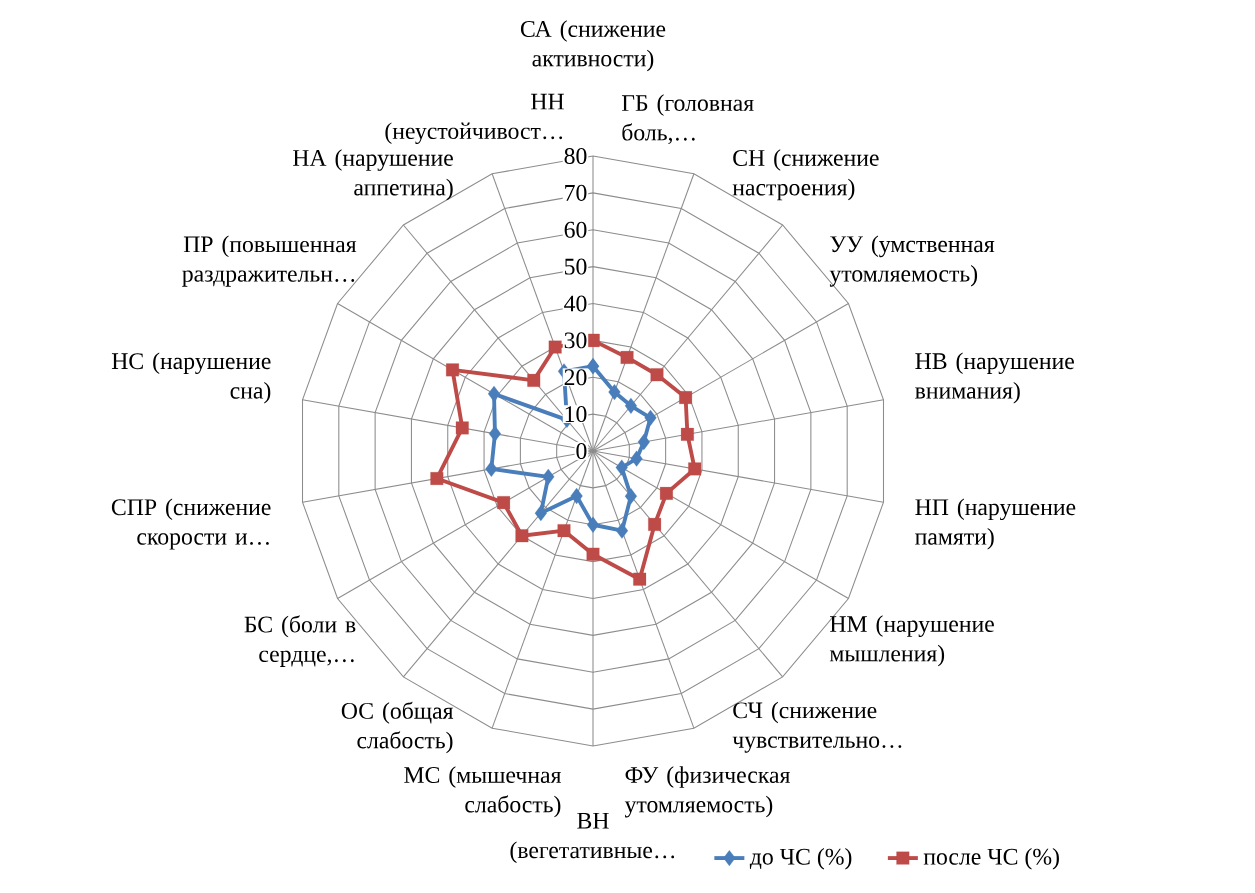  Describe the element at coordinates (593, 46) in the screenshot. I see `spoke-label: СА (снижение активности)` at that location.